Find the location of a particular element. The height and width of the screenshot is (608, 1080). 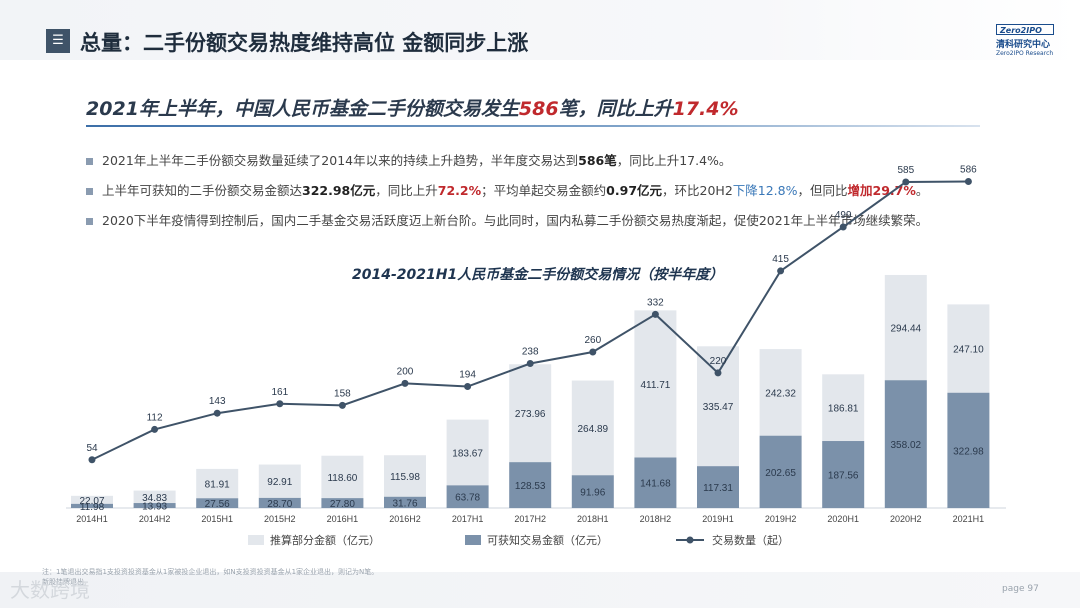

bar-estimated-2017H1 is located at coordinates (467, 452).